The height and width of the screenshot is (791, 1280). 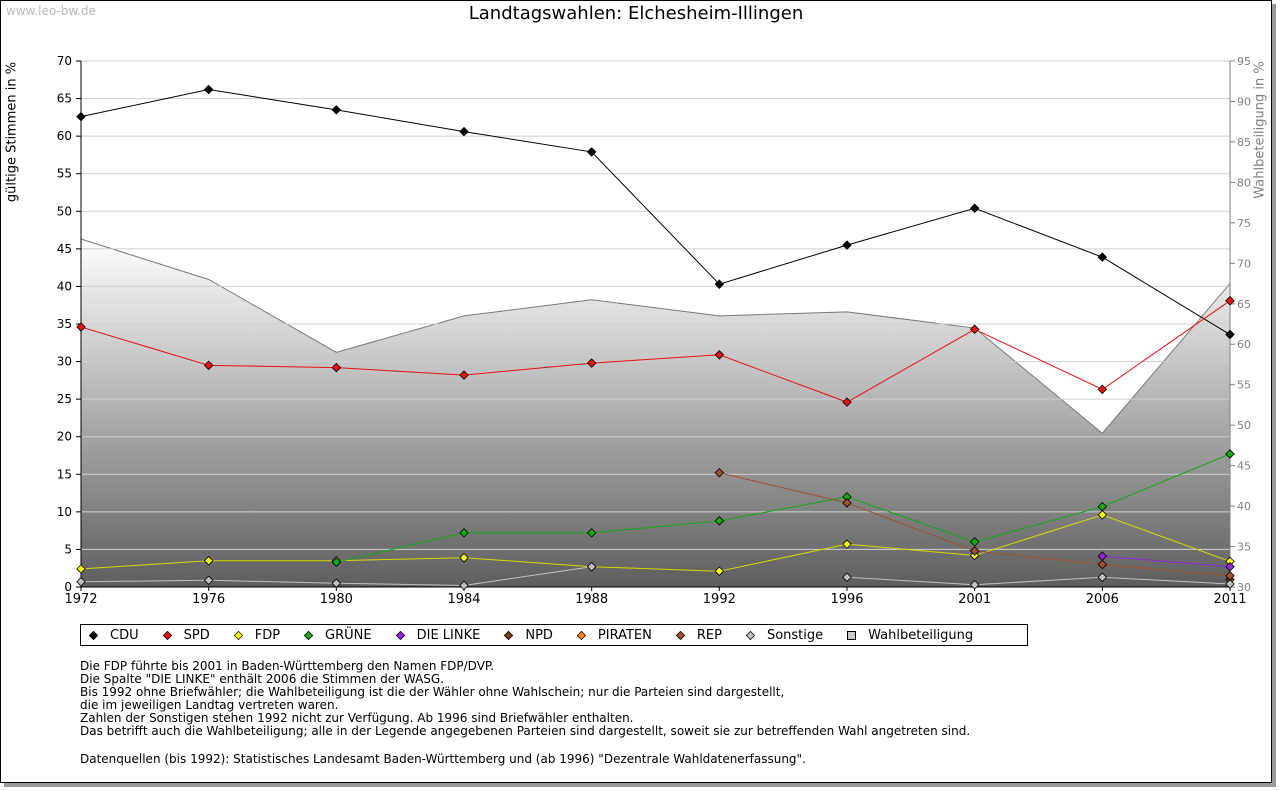 I want to click on legend-label: Sonstige, so click(x=795, y=635).